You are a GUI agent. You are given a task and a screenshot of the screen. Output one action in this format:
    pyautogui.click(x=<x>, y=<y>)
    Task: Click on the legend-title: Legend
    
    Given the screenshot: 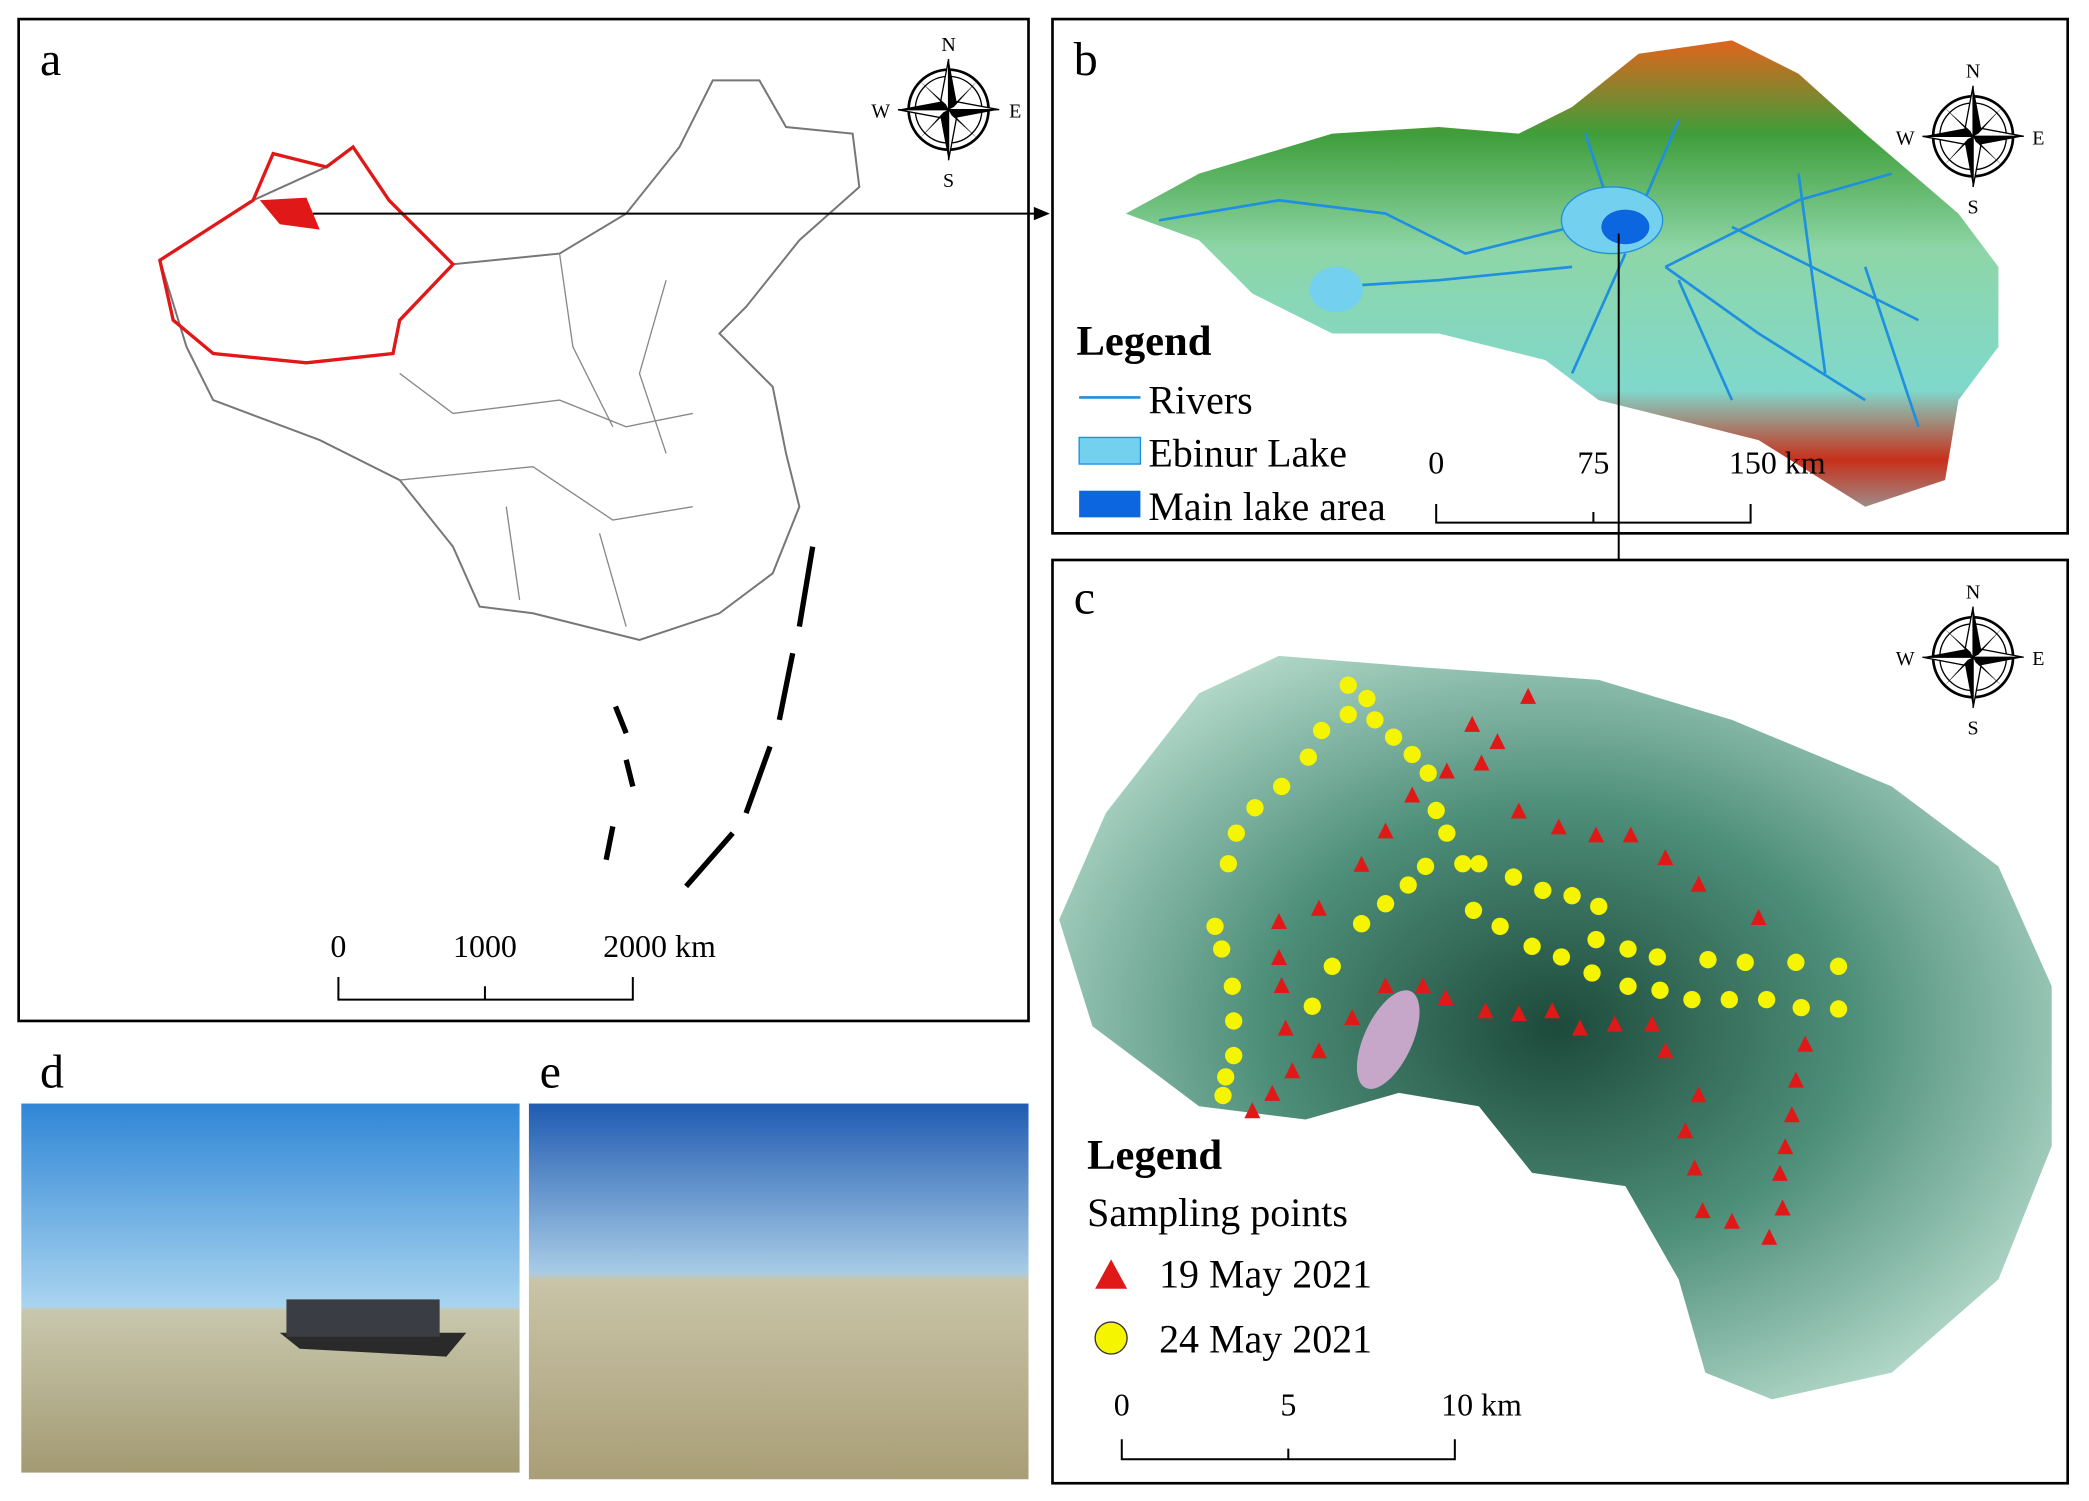 What is the action you would take?
    pyautogui.click(x=1143, y=341)
    